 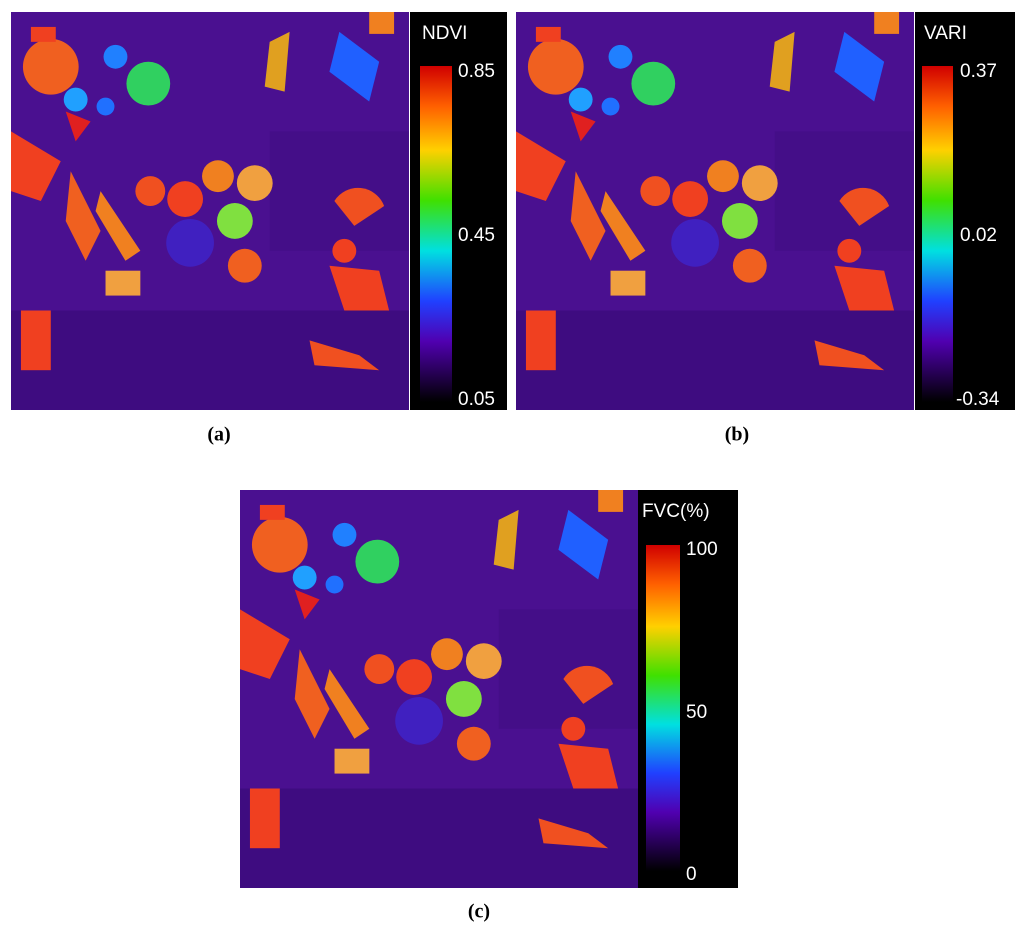 What do you see at coordinates (476, 235) in the screenshot?
I see `colorbar-tick: 0.45` at bounding box center [476, 235].